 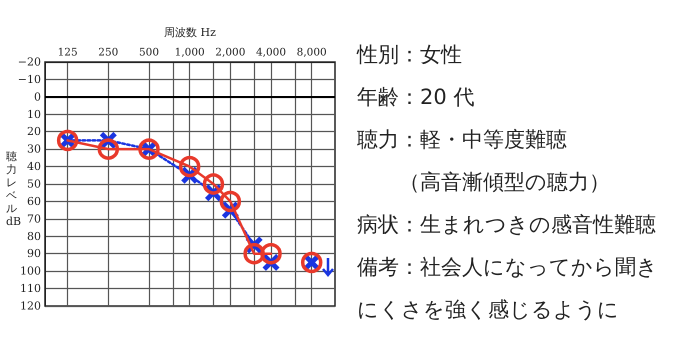 I want to click on y-tick-label: 30, so click(x=34, y=149).